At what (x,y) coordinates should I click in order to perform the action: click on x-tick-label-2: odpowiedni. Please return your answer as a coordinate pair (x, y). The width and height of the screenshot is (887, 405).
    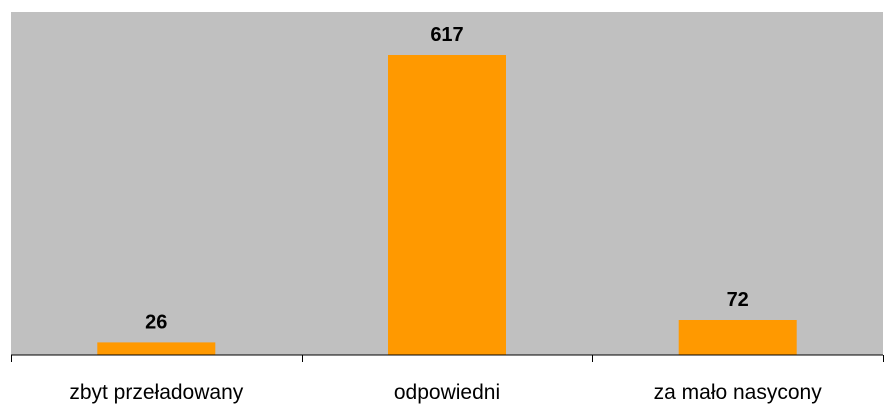
    Looking at the image, I should click on (447, 392).